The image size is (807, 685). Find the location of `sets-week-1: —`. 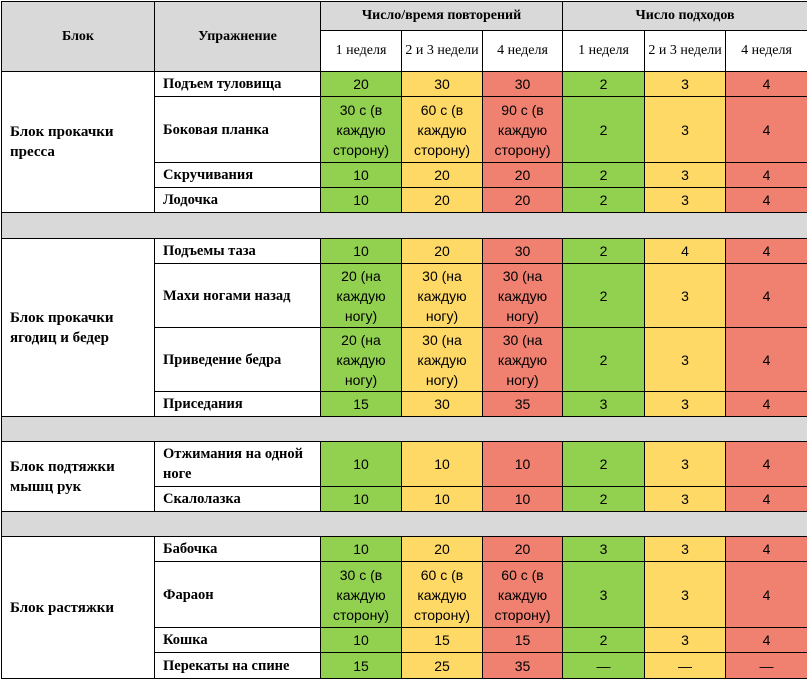

sets-week-1: — is located at coordinates (604, 666).